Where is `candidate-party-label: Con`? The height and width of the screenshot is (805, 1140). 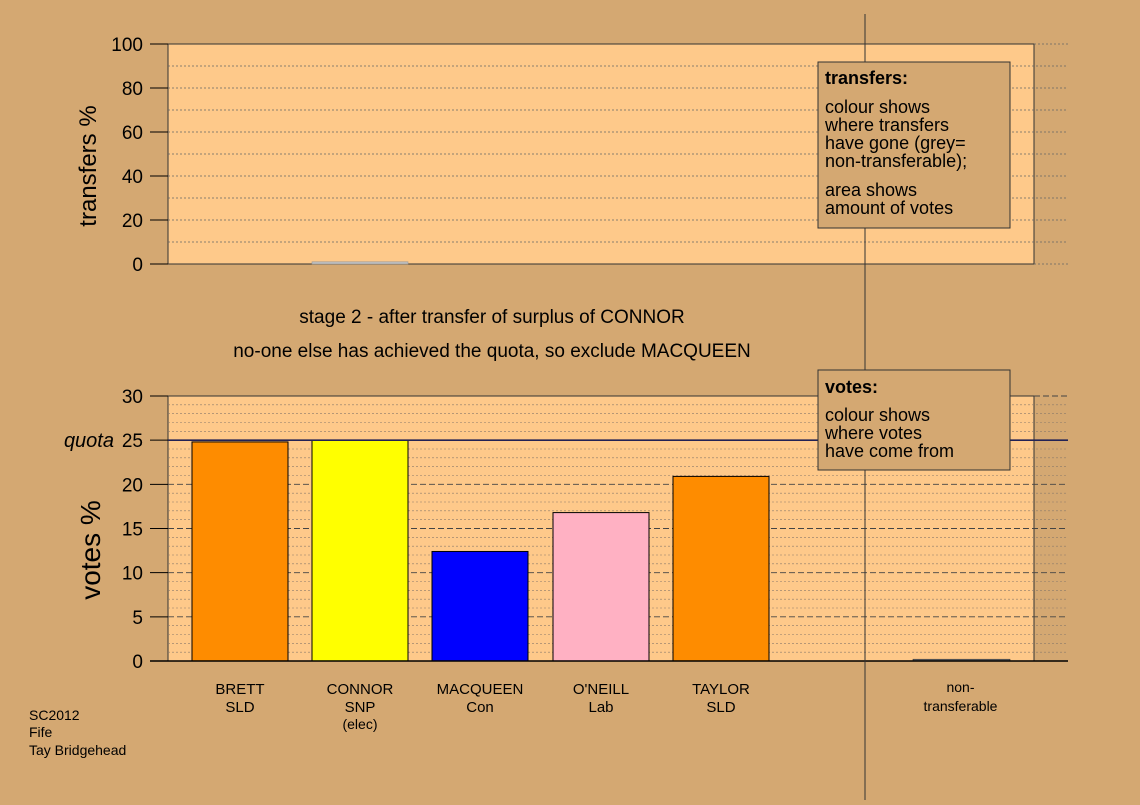
candidate-party-label: Con is located at coordinates (480, 707).